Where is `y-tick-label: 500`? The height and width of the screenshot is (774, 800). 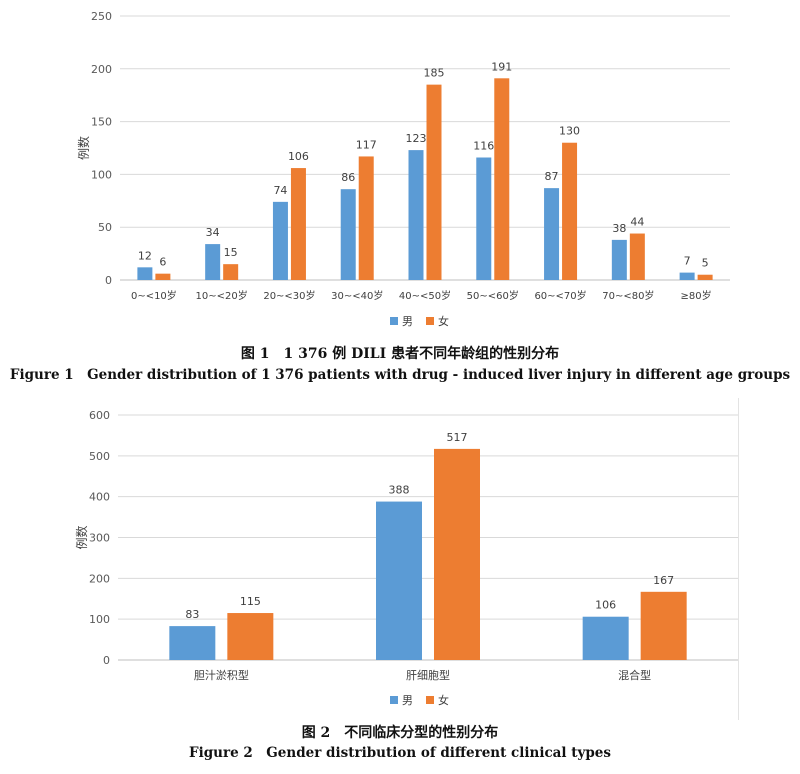
y-tick-label: 500 is located at coordinates (99, 456).